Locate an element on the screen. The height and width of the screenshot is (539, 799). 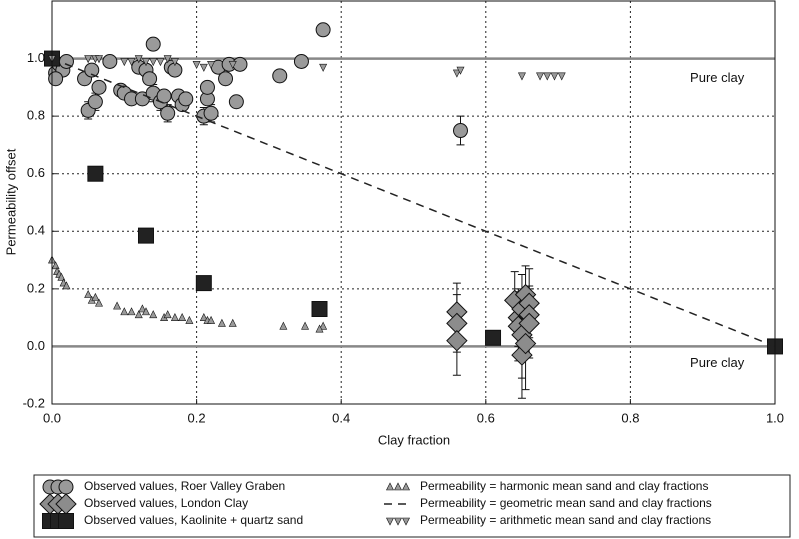
legend-label: Observed values, Kaolinite + quartz sand is located at coordinates (193, 520).